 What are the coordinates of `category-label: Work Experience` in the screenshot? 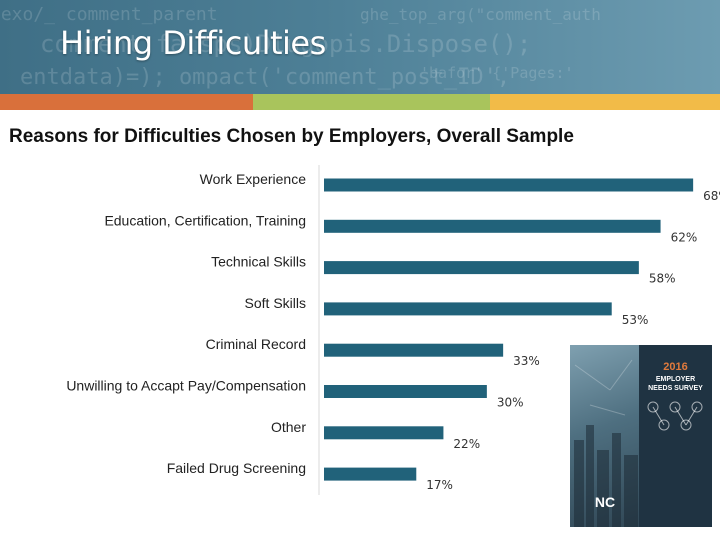 It's located at (253, 179).